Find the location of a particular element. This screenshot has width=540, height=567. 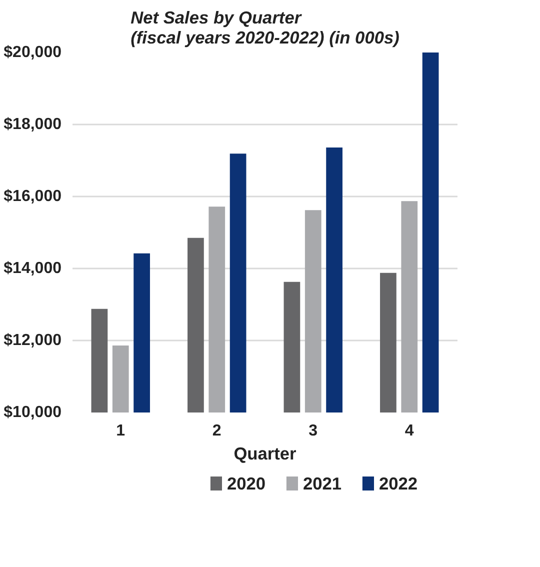

y-tick-label: $16,000 is located at coordinates (33, 196).